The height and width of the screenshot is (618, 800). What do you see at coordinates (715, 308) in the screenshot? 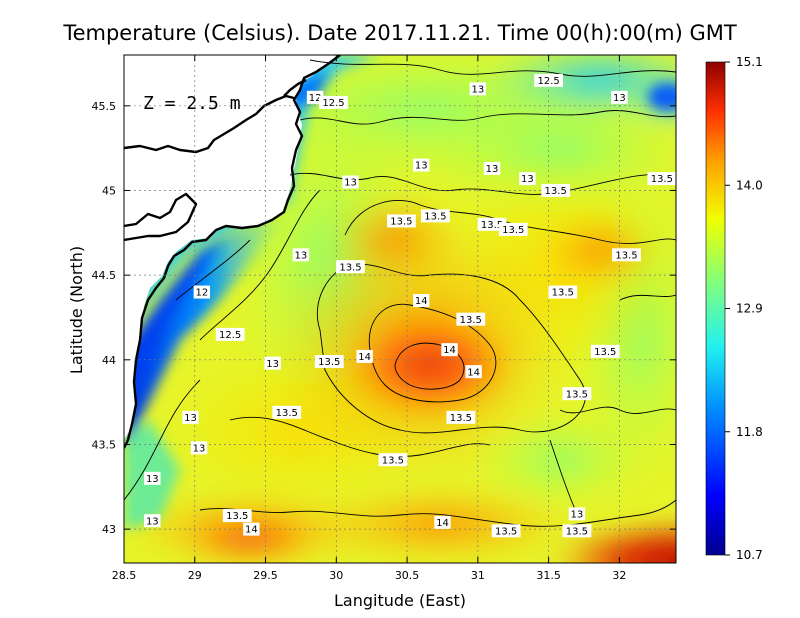
I see `colorbar` at bounding box center [715, 308].